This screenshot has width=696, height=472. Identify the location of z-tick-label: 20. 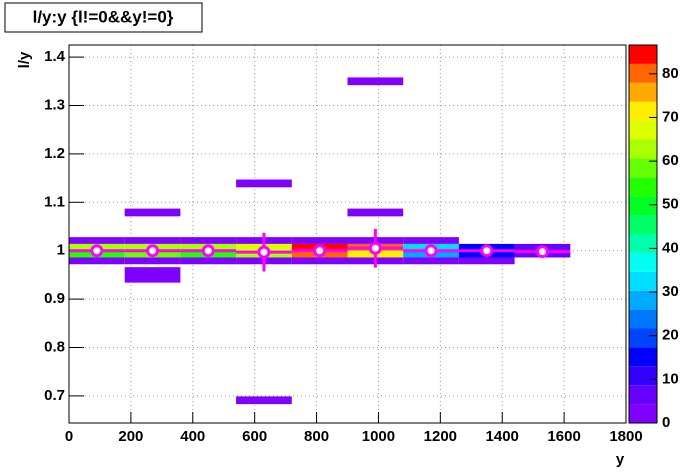
(670, 335).